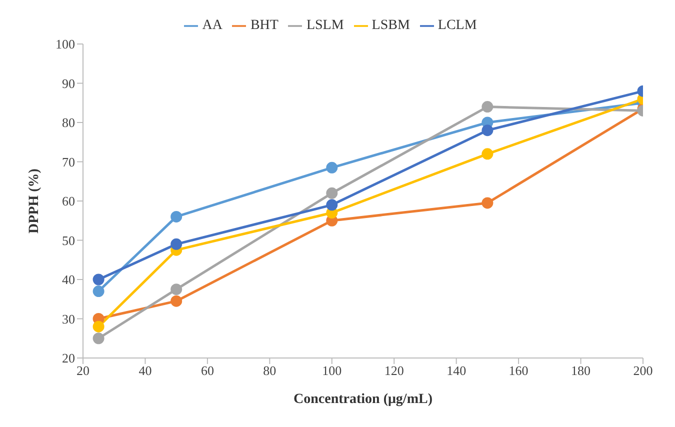  I want to click on y-tick-label: 60, so click(68, 201).